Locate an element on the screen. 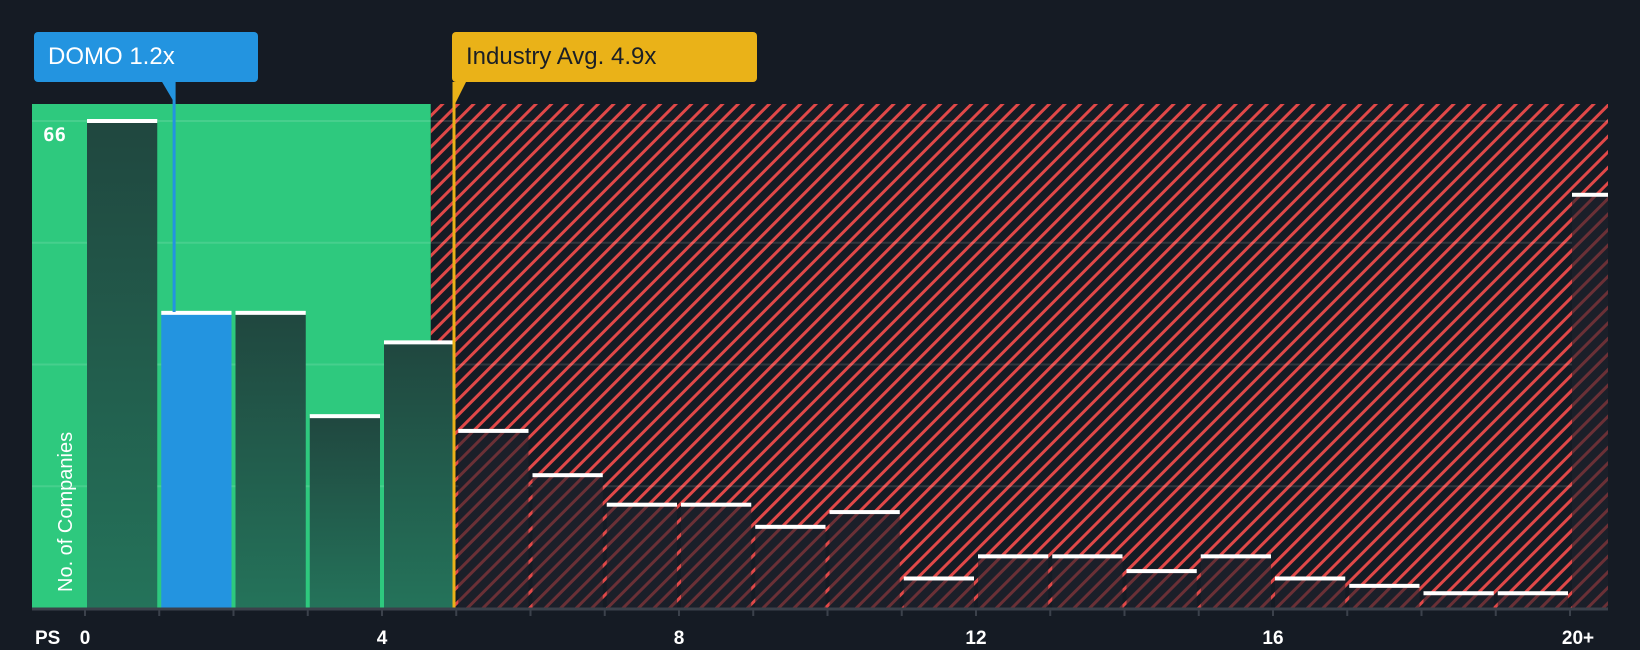 Image resolution: width=1640 pixels, height=650 pixels. company-callout: DOMO 1.2x is located at coordinates (146, 57).